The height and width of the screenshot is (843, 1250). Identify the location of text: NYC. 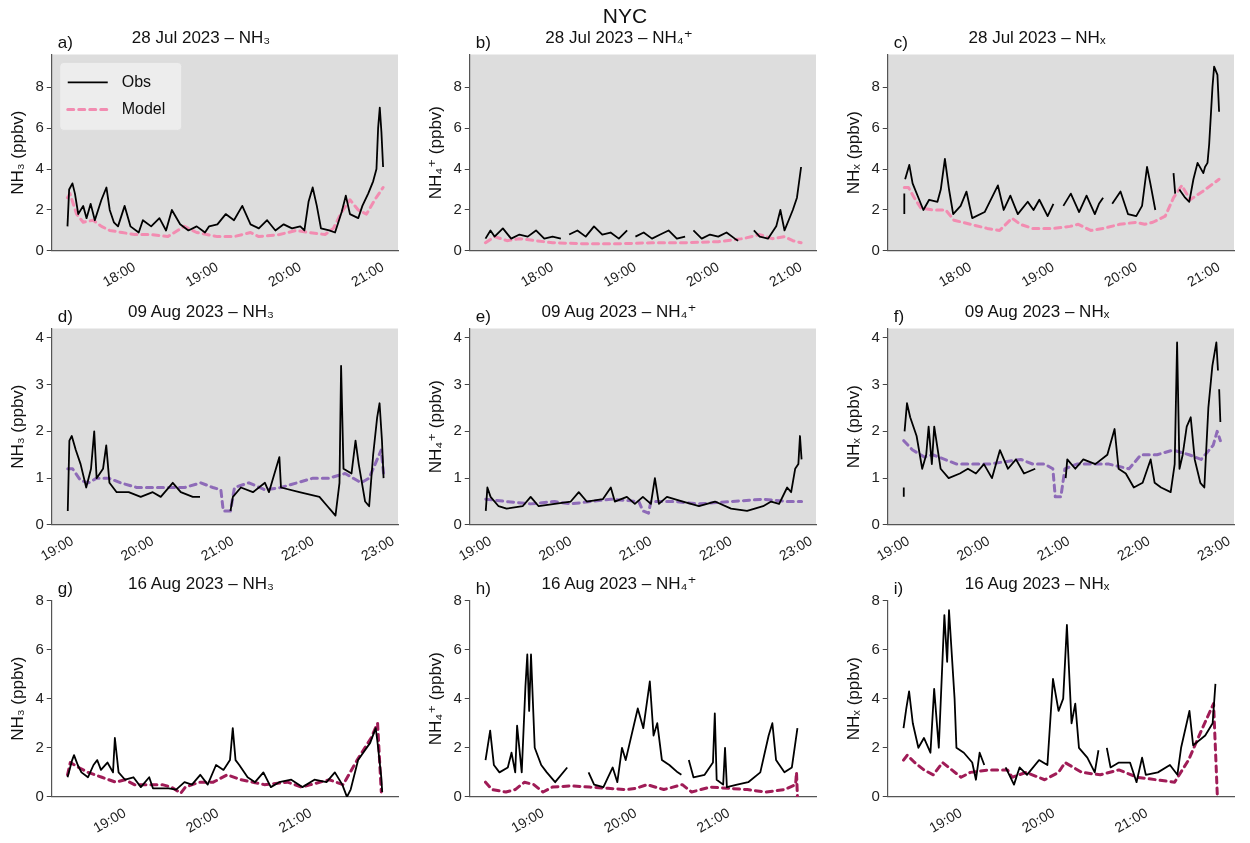
(625, 16).